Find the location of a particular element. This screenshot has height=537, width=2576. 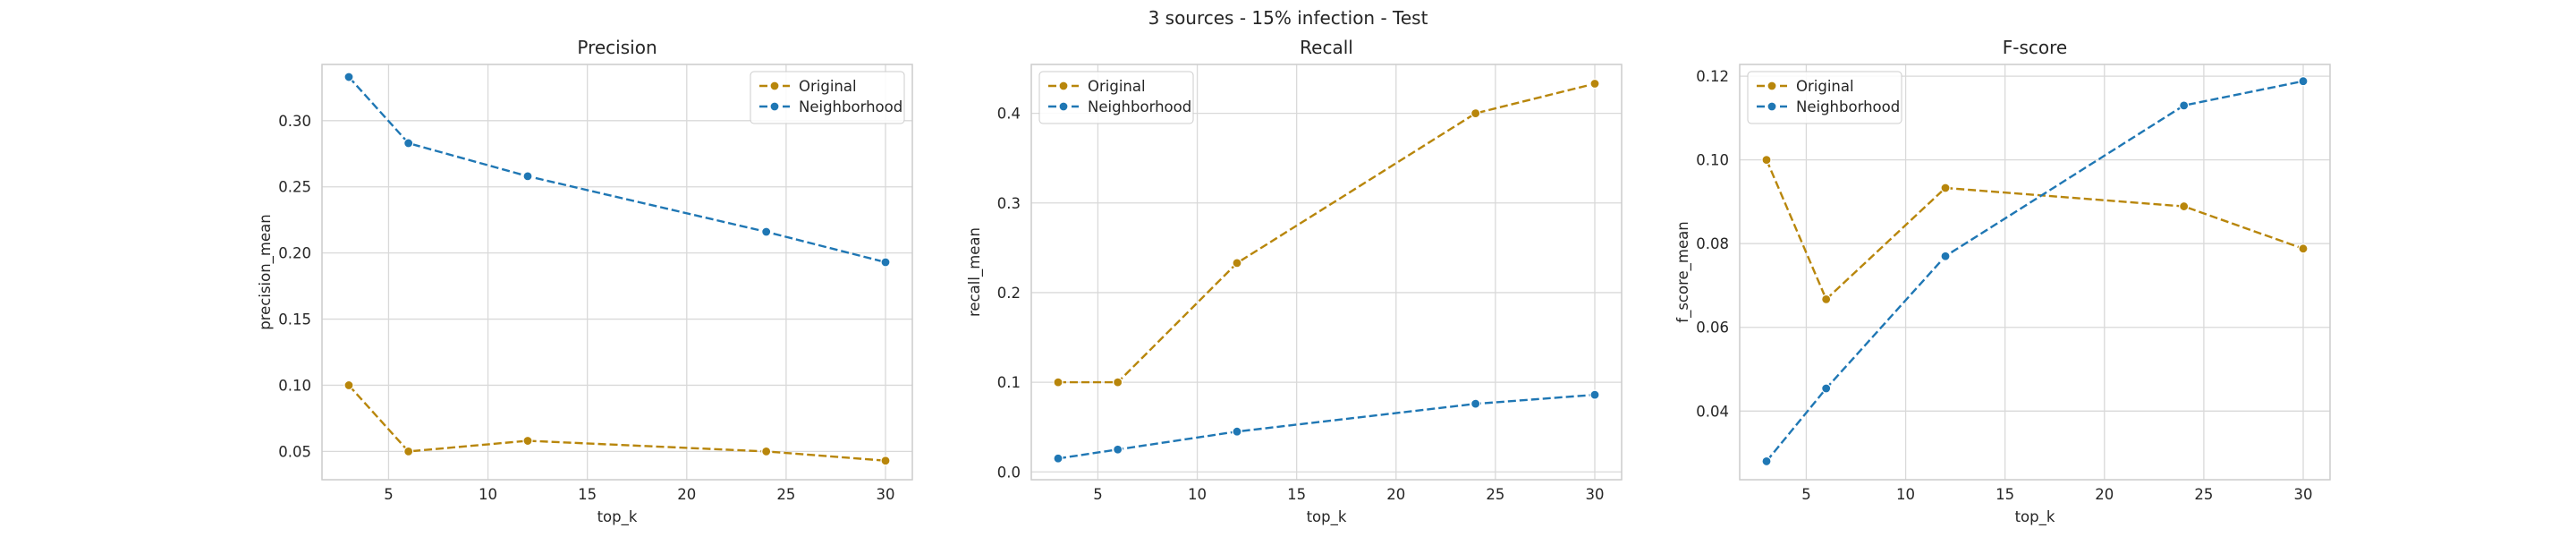

subplot-title: F-score is located at coordinates (2035, 47).